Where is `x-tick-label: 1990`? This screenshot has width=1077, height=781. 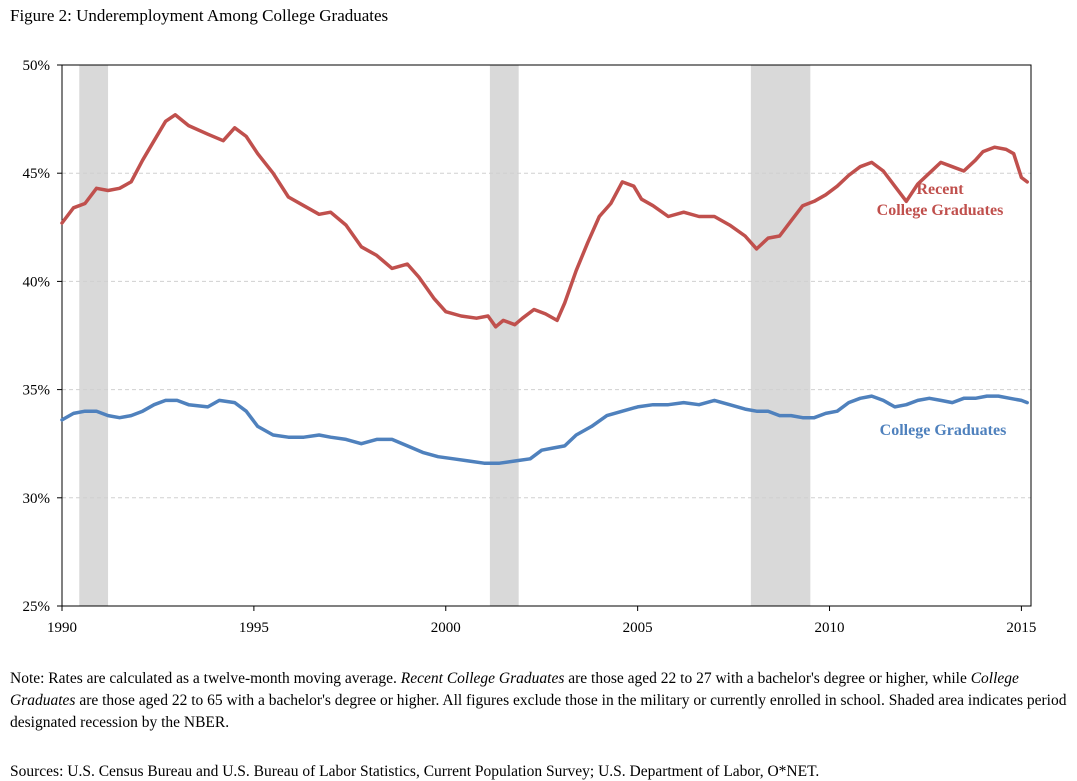
x-tick-label: 1990 is located at coordinates (62, 628).